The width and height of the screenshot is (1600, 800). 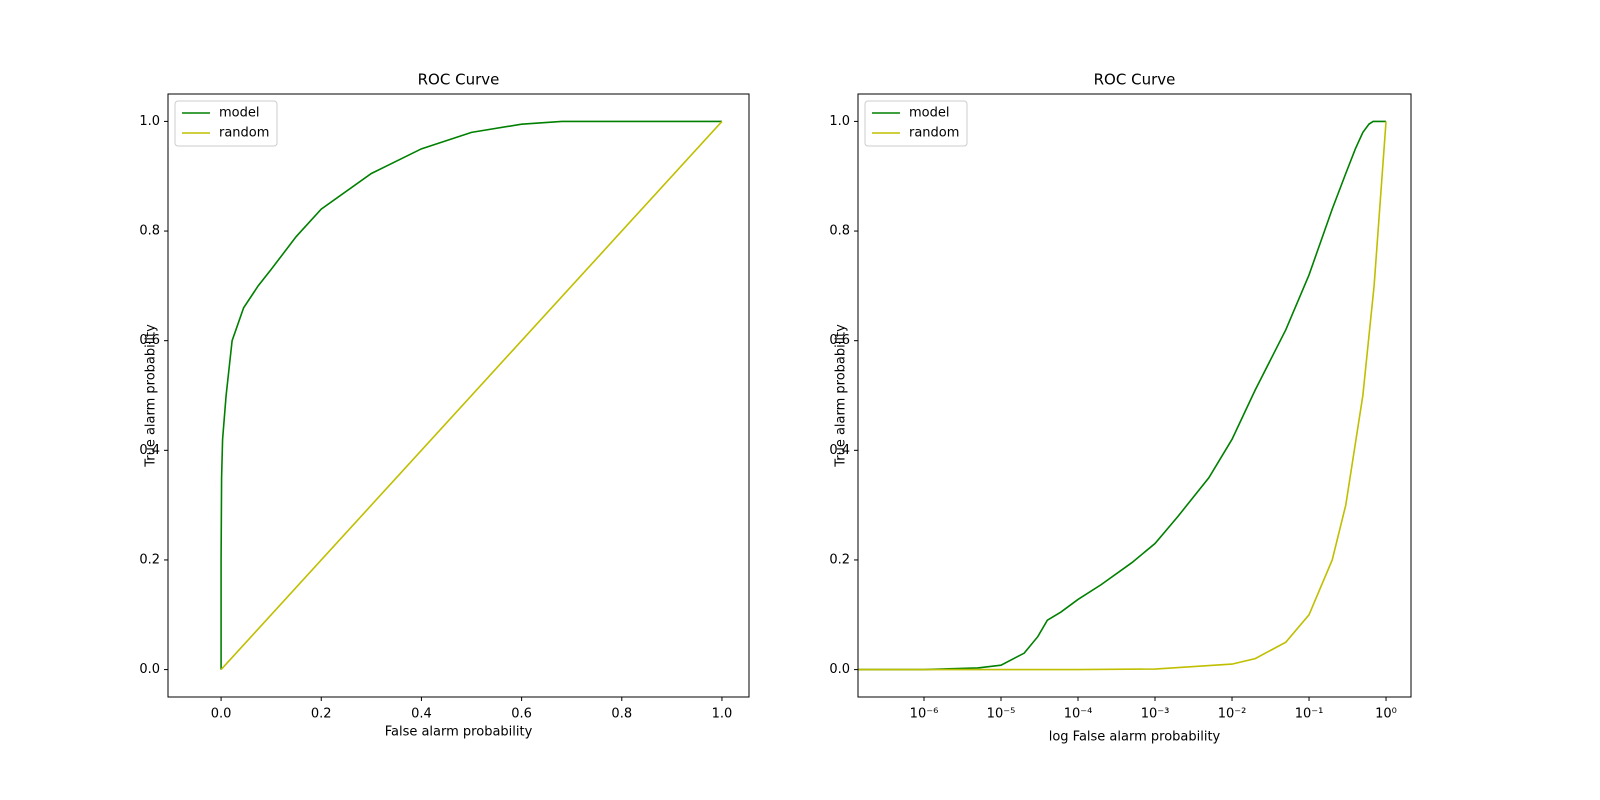 I want to click on x-tick-label: 10⁻⁵, so click(x=1001, y=714).